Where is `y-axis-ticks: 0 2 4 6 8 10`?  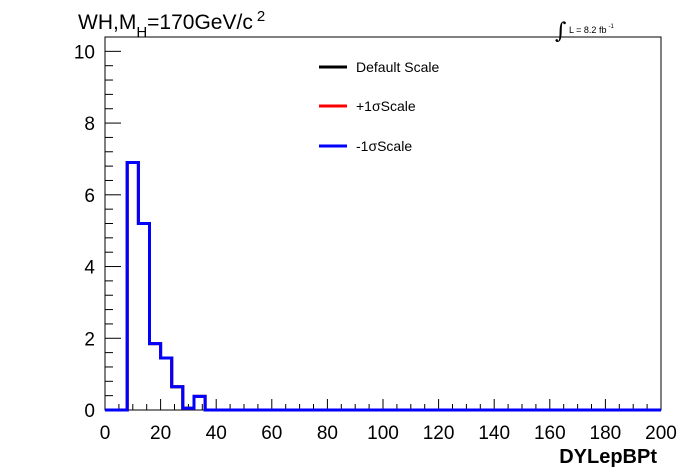 y-axis-ticks: 0 2 4 6 8 10 is located at coordinates (97, 232).